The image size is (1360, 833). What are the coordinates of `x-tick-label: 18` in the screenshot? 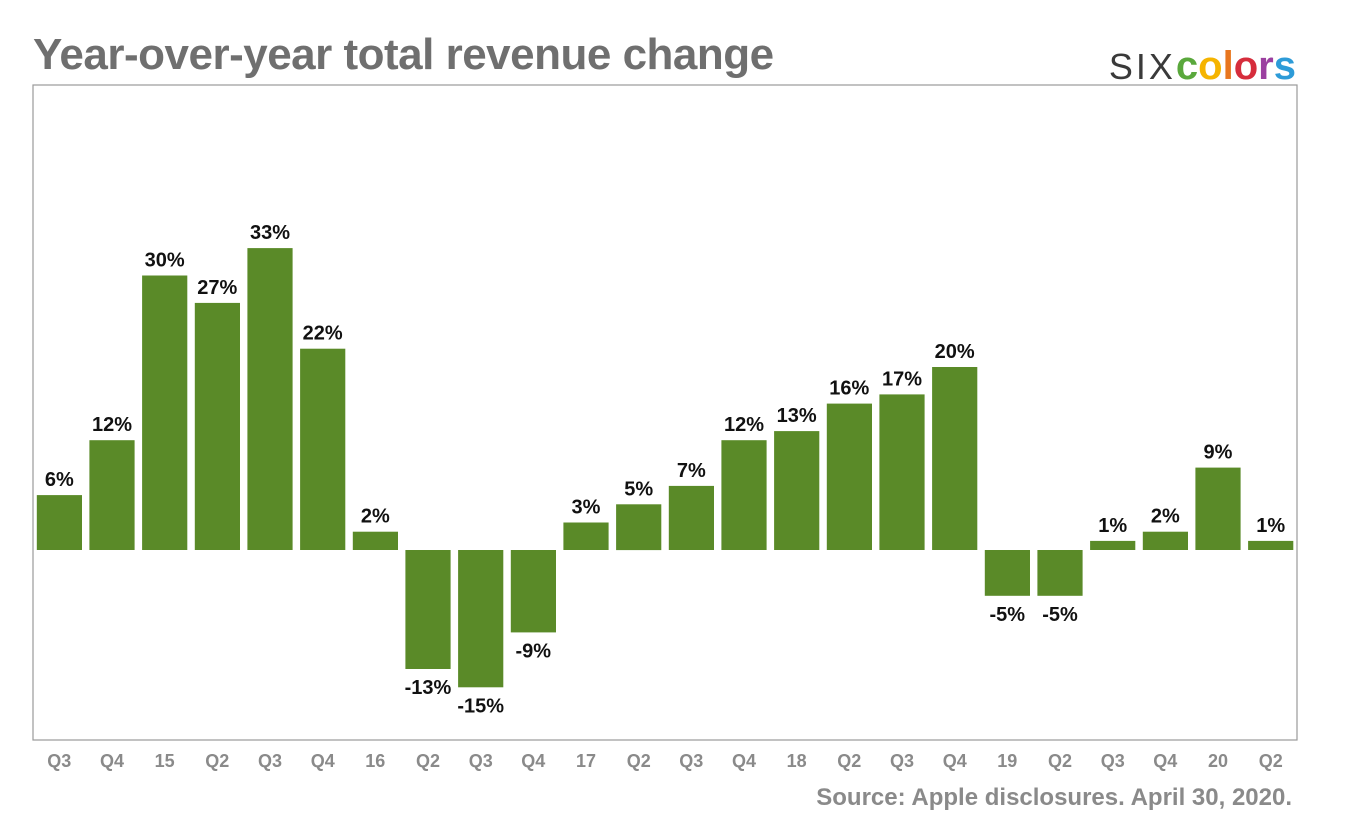 It's located at (797, 761).